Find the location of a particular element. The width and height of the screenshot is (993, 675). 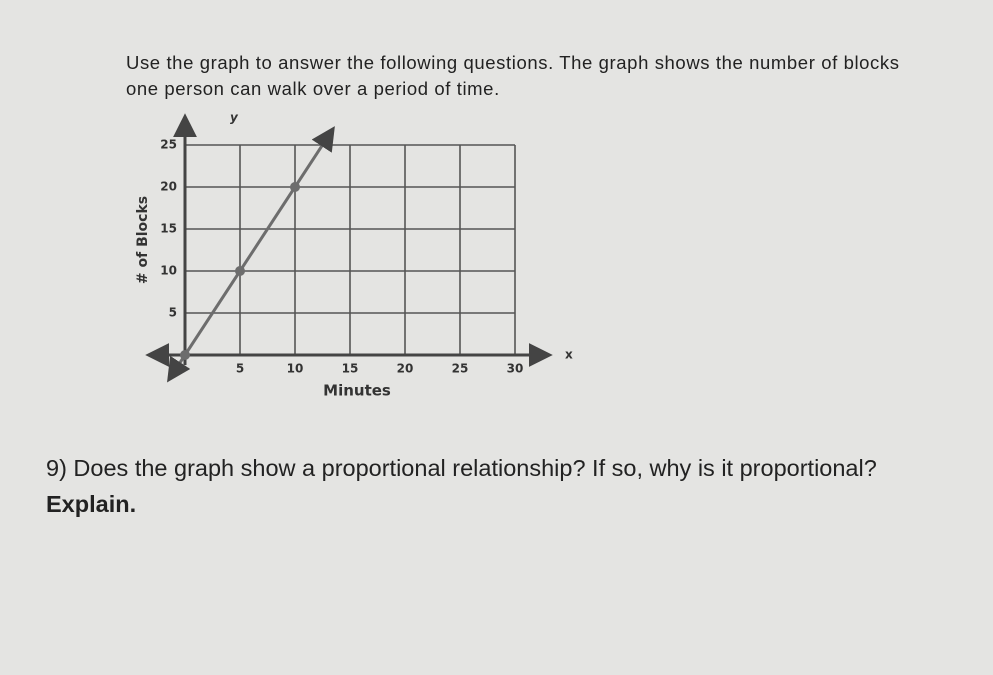

question-emphasis: Explain. is located at coordinates (91, 504).